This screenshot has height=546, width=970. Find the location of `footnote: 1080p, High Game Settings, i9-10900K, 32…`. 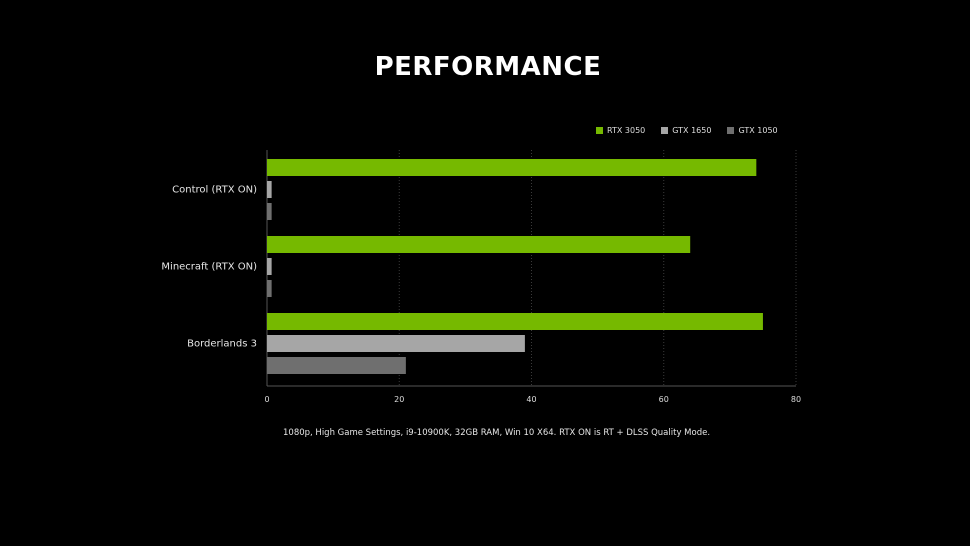

footnote: 1080p, High Game Settings, i9-10900K, 32… is located at coordinates (497, 433).